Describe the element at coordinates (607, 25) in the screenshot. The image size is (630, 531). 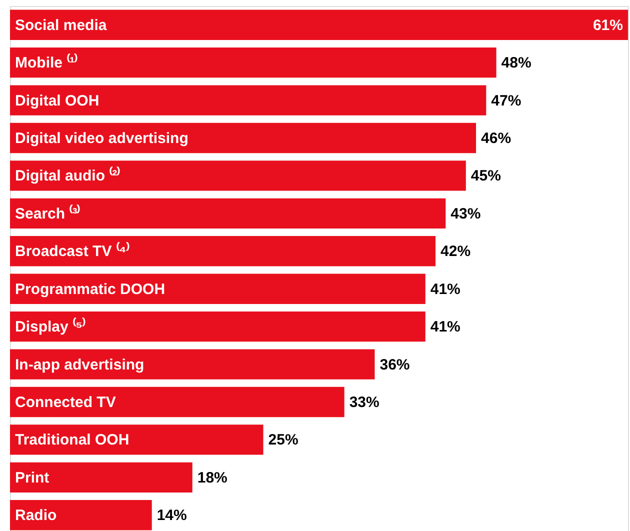
I see `data-label: 61%` at that location.